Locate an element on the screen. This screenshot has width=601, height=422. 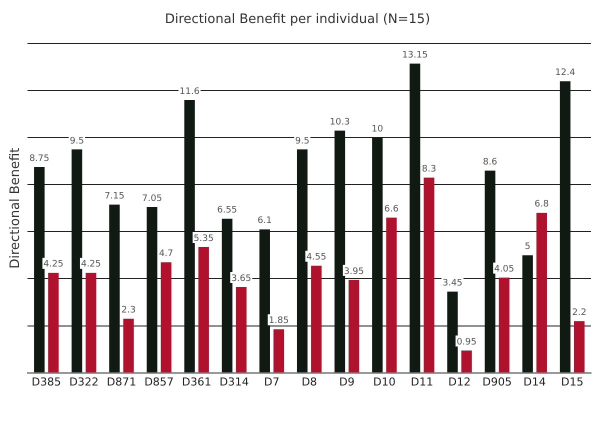
x-tick-label: D9 is located at coordinates (347, 381).